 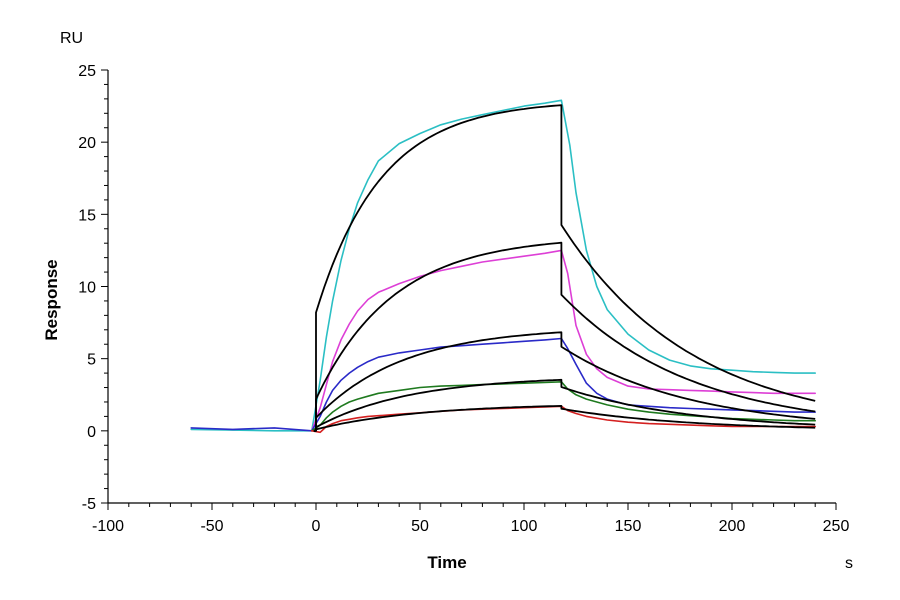 What do you see at coordinates (446, 562) in the screenshot?
I see `x-axis-title: Time` at bounding box center [446, 562].